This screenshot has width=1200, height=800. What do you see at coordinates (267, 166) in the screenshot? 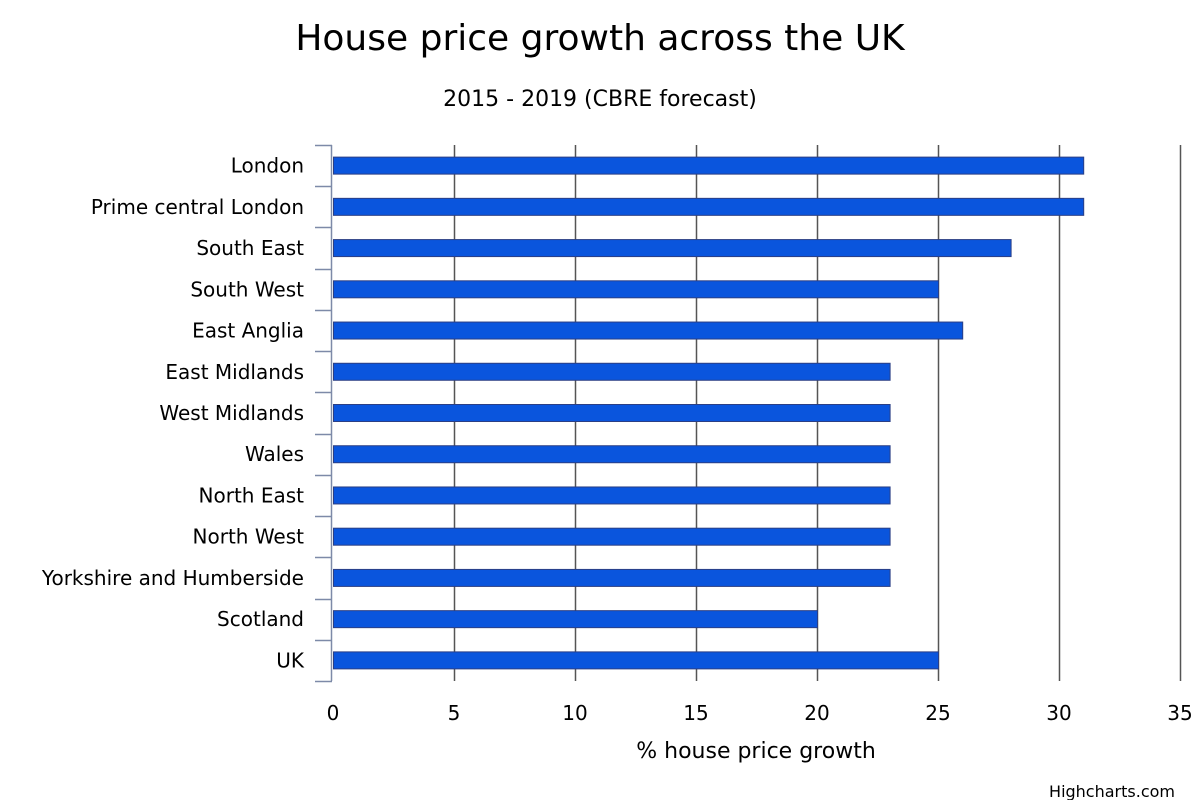
I see `category-label: London` at bounding box center [267, 166].